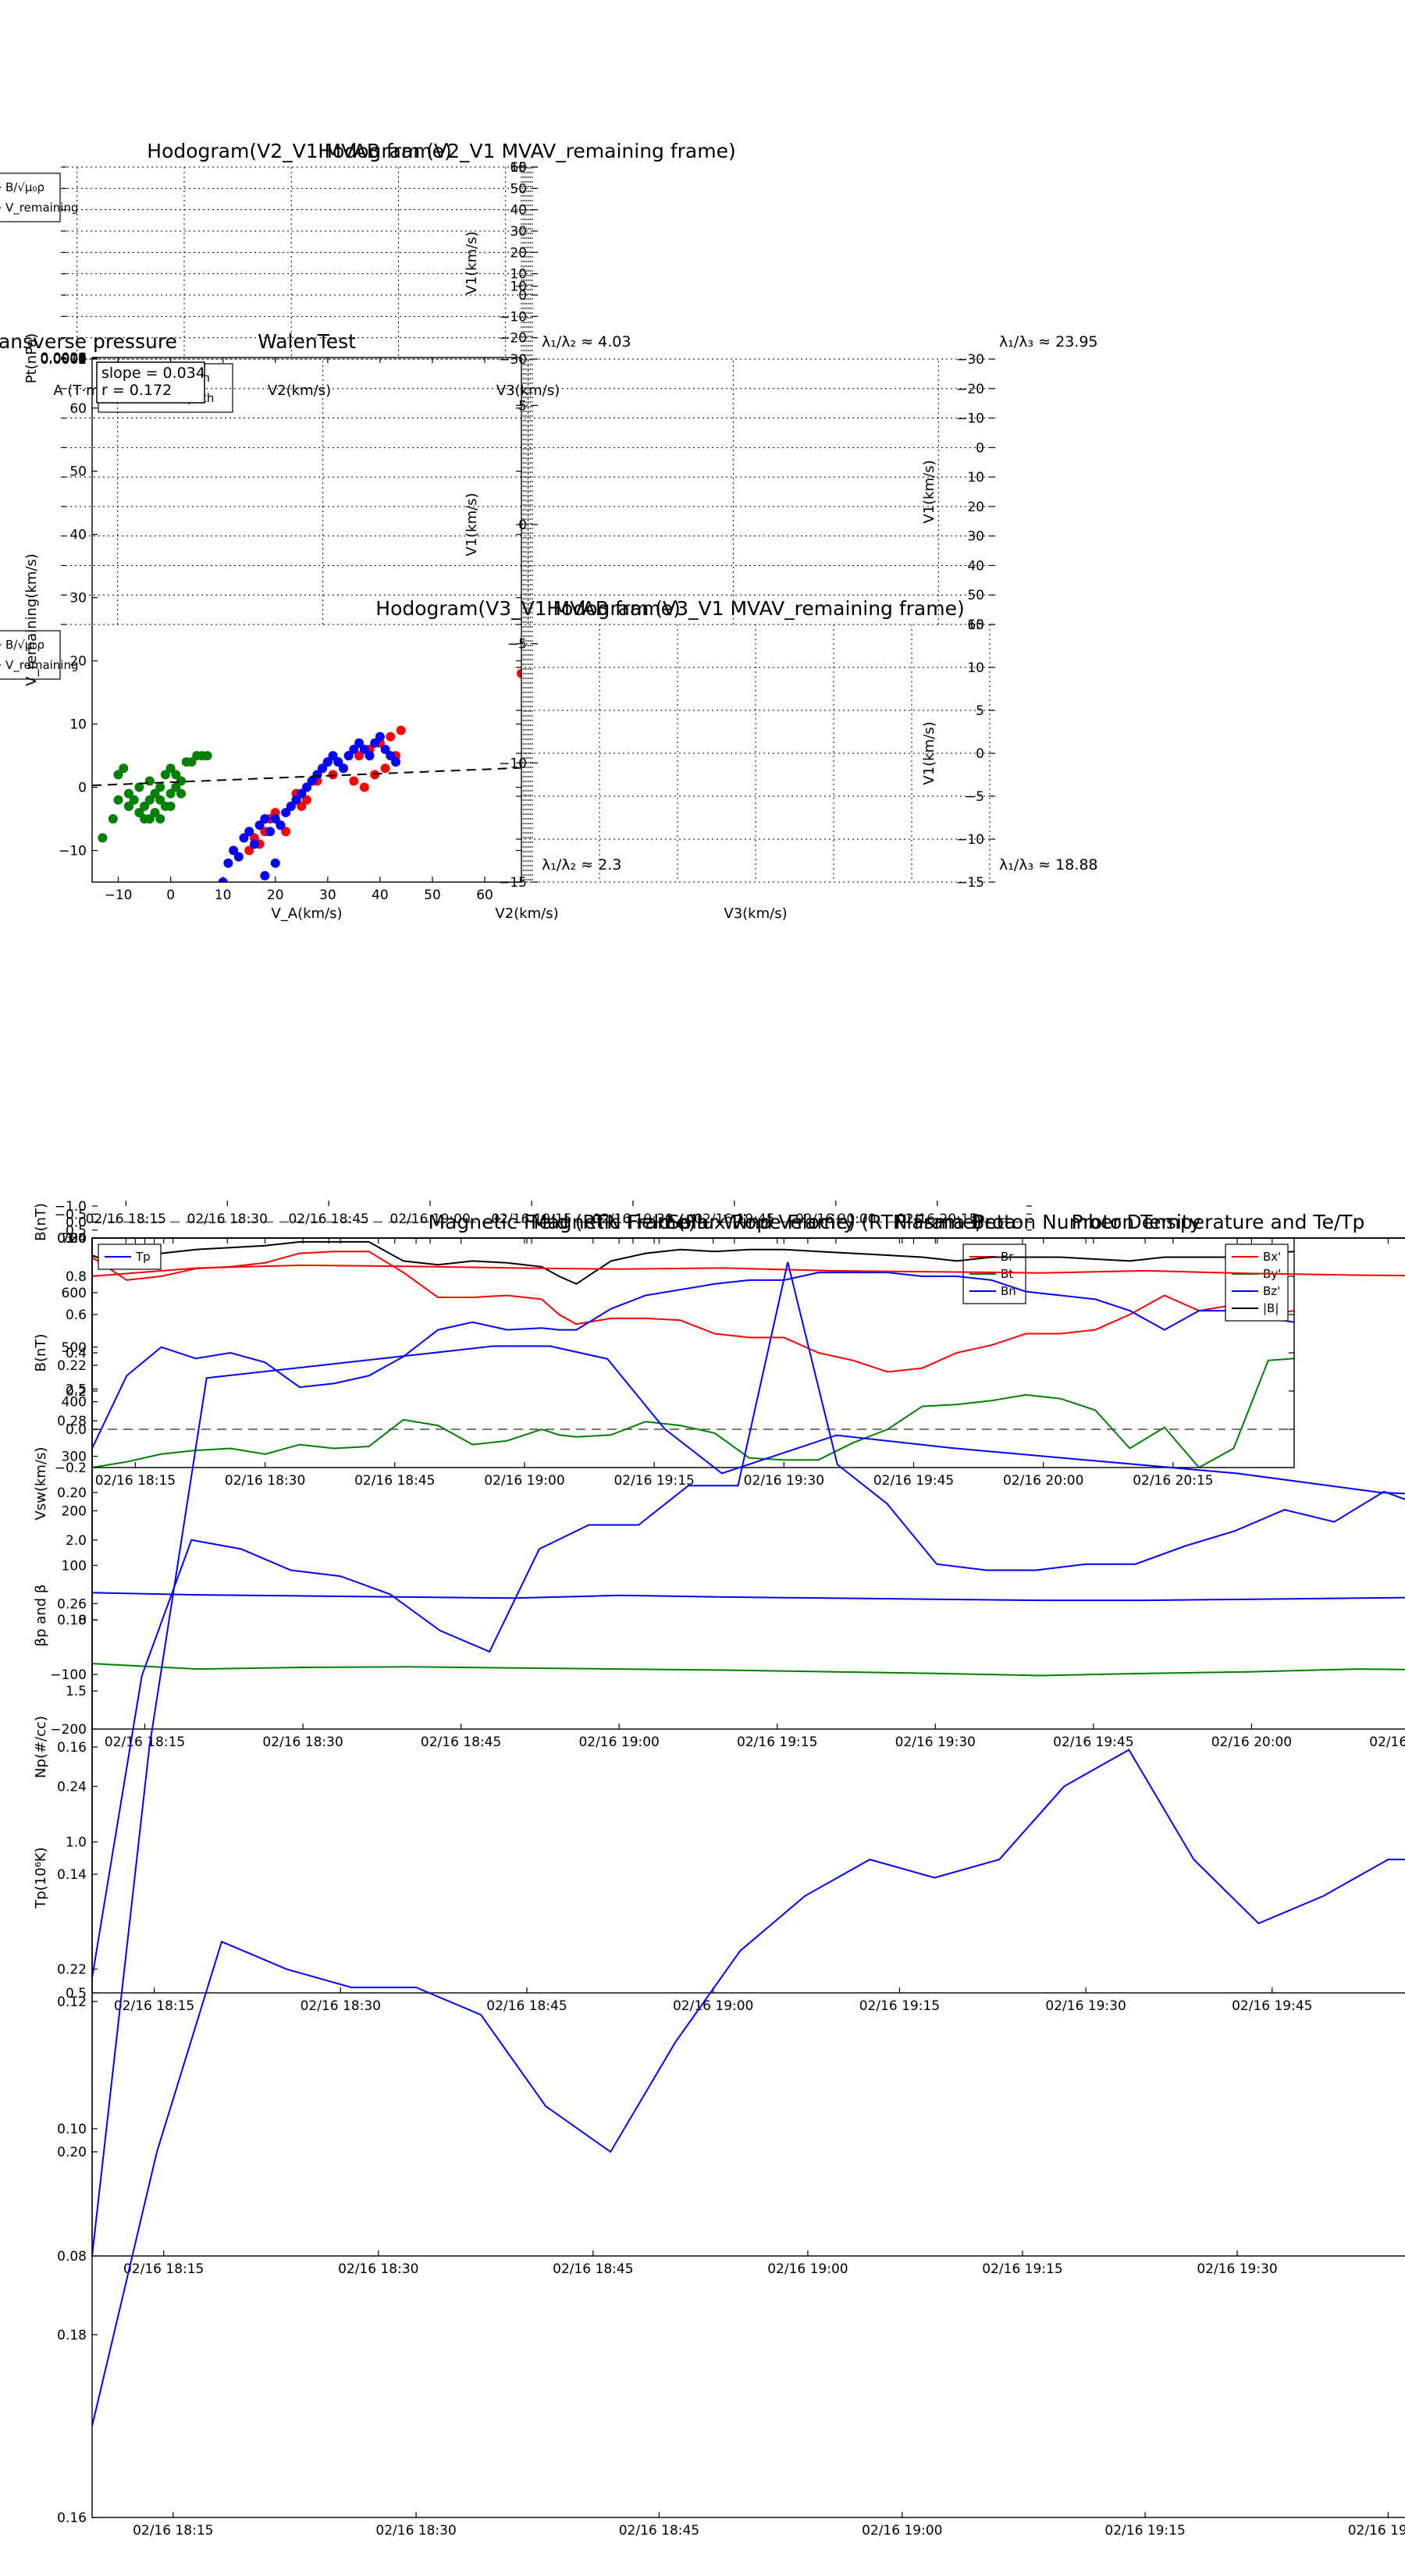 Image resolution: width=1405 pixels, height=2576 pixels. What do you see at coordinates (32, 358) in the screenshot?
I see `y-axis-label: Pt(nPa)` at bounding box center [32, 358].